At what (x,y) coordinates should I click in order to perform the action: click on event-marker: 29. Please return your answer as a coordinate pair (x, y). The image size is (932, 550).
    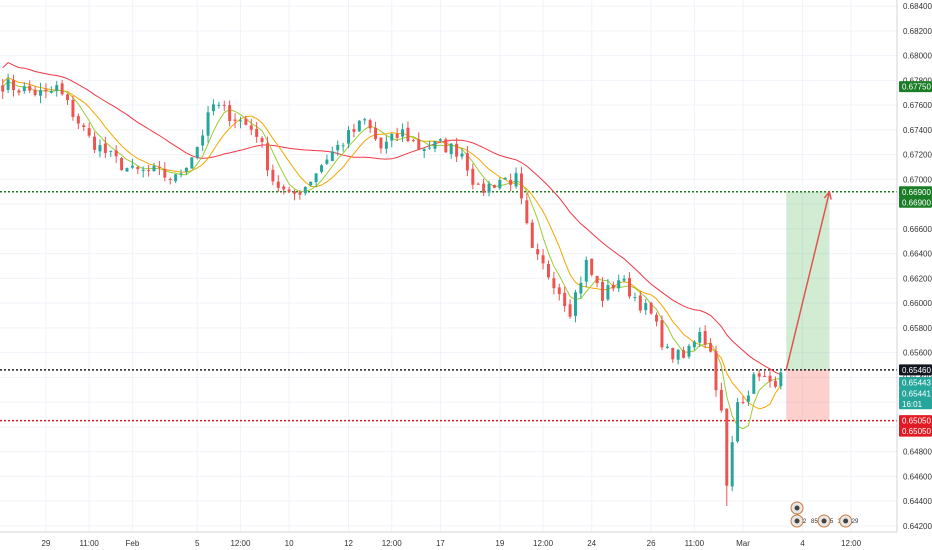
    Looking at the image, I should click on (849, 521).